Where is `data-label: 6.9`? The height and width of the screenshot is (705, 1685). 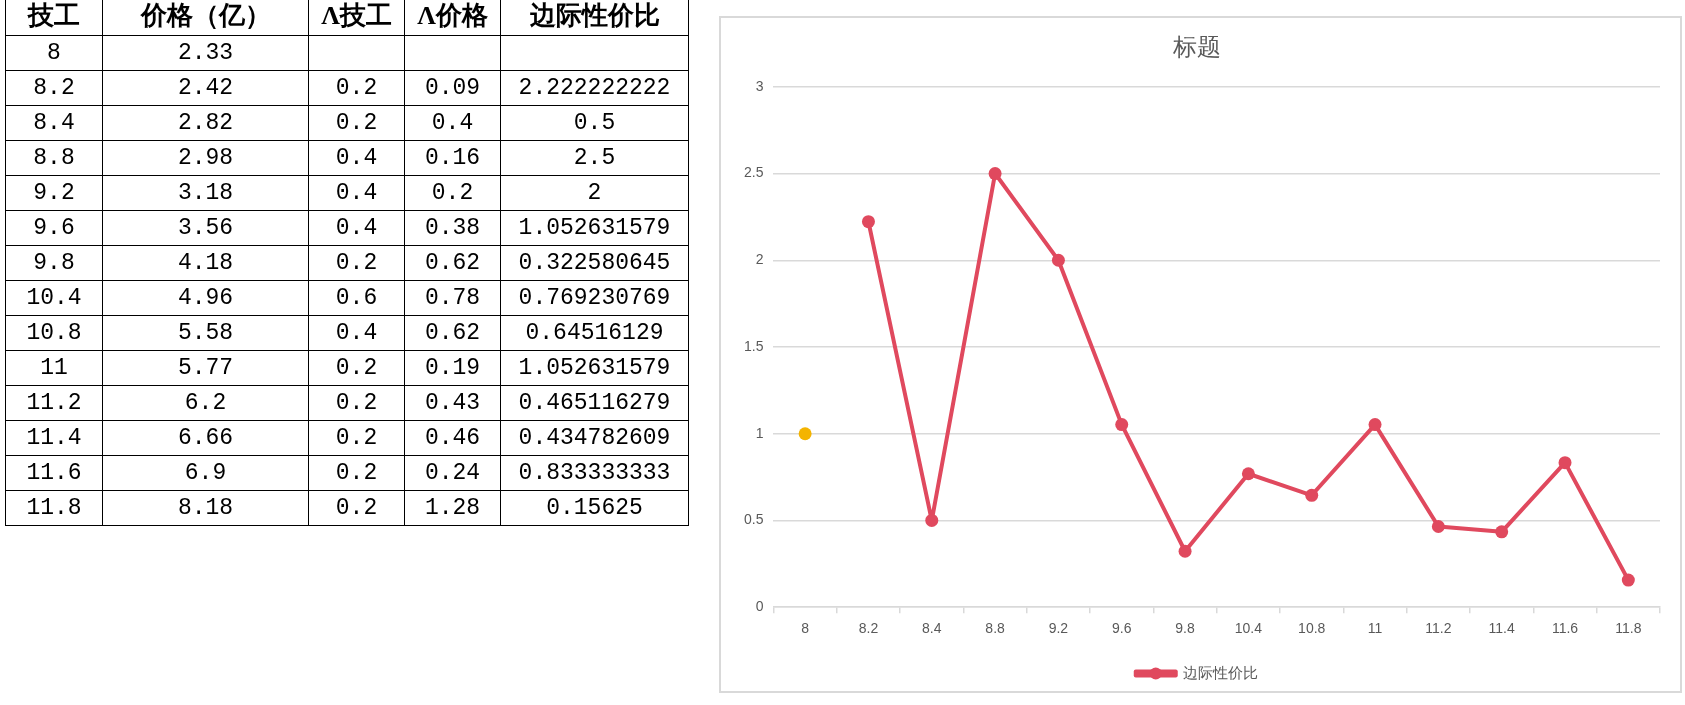 data-label: 6.9 is located at coordinates (205, 473).